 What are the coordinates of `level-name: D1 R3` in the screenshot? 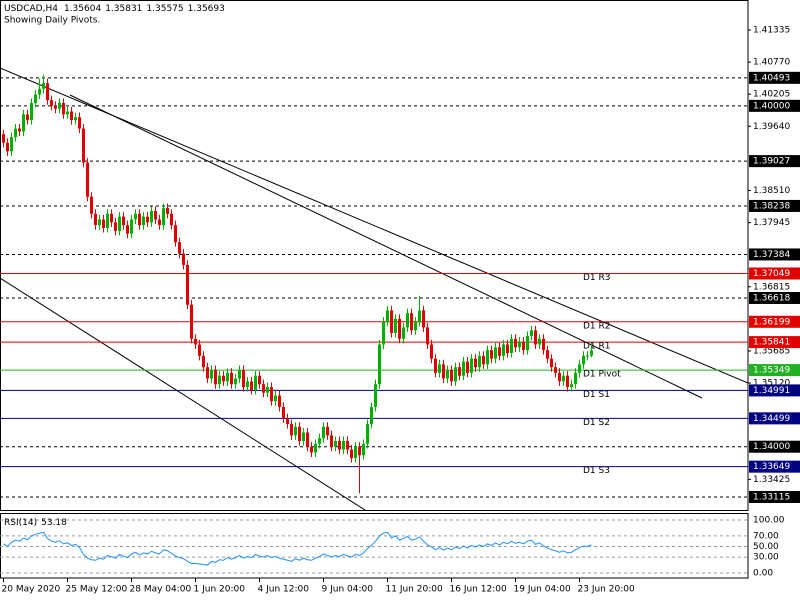 It's located at (597, 278).